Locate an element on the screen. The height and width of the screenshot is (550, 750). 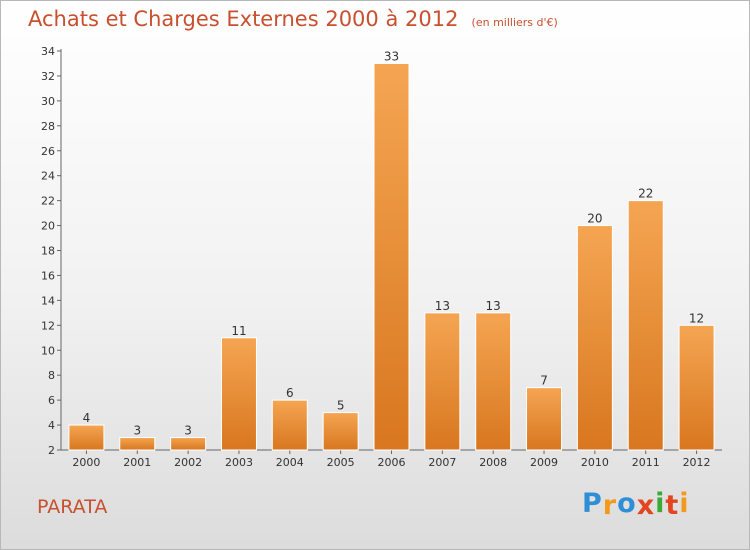
bar-value-label: 20 is located at coordinates (594, 219).